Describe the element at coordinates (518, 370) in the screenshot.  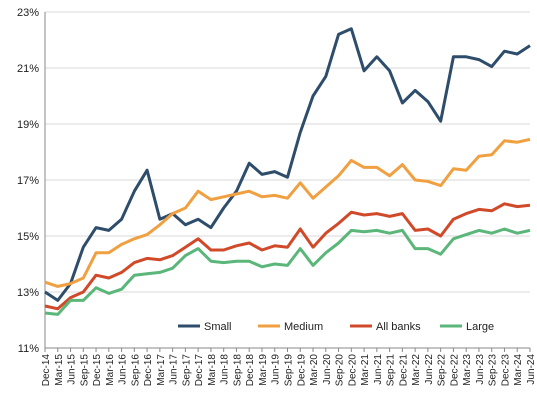
I see `x-tick-label: Mar-24` at that location.